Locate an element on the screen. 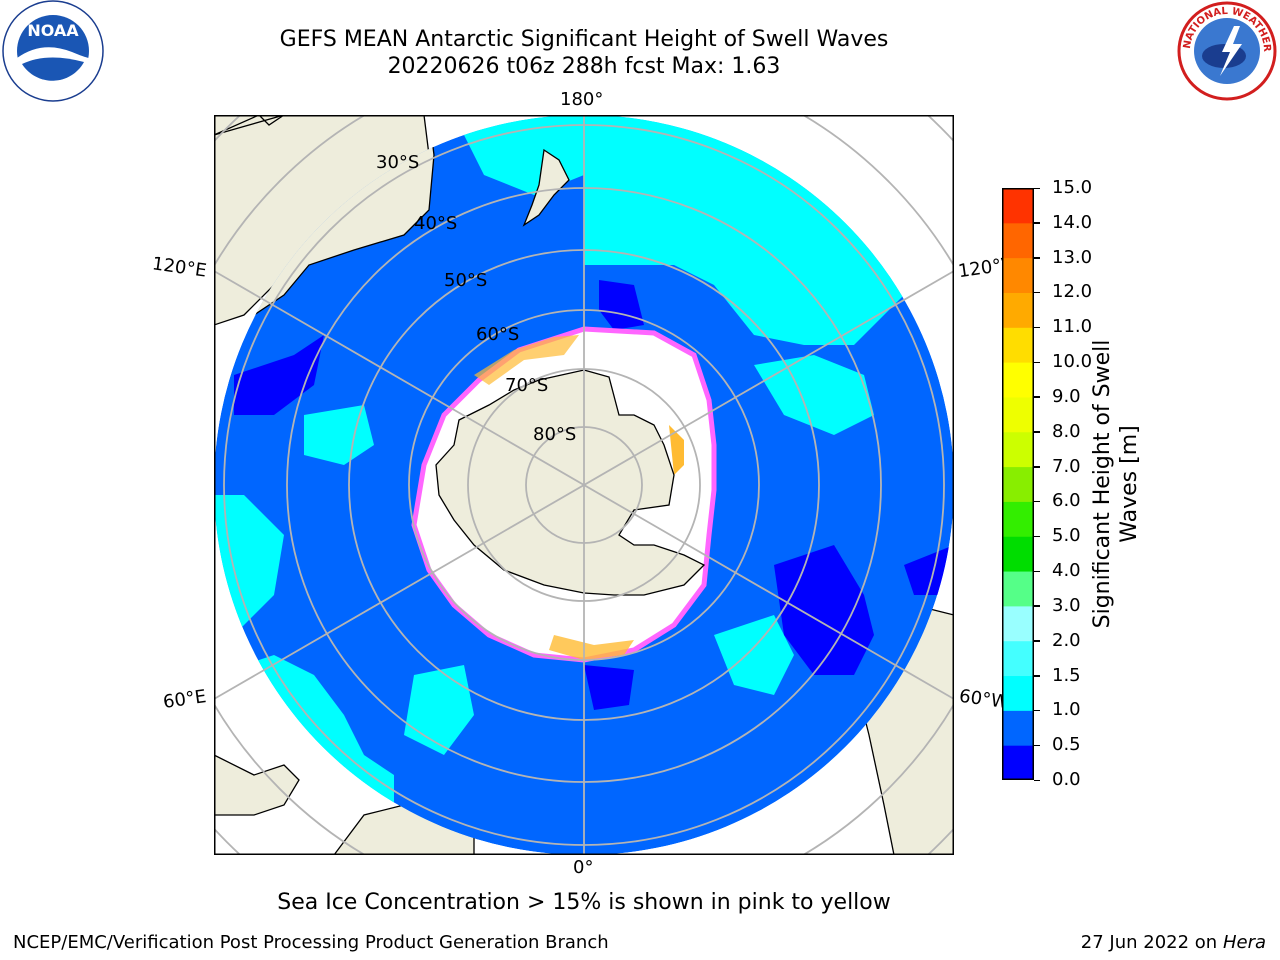 This screenshot has width=1280, height=960. colorbar-tick-label: 5.0 is located at coordinates (1066, 536).